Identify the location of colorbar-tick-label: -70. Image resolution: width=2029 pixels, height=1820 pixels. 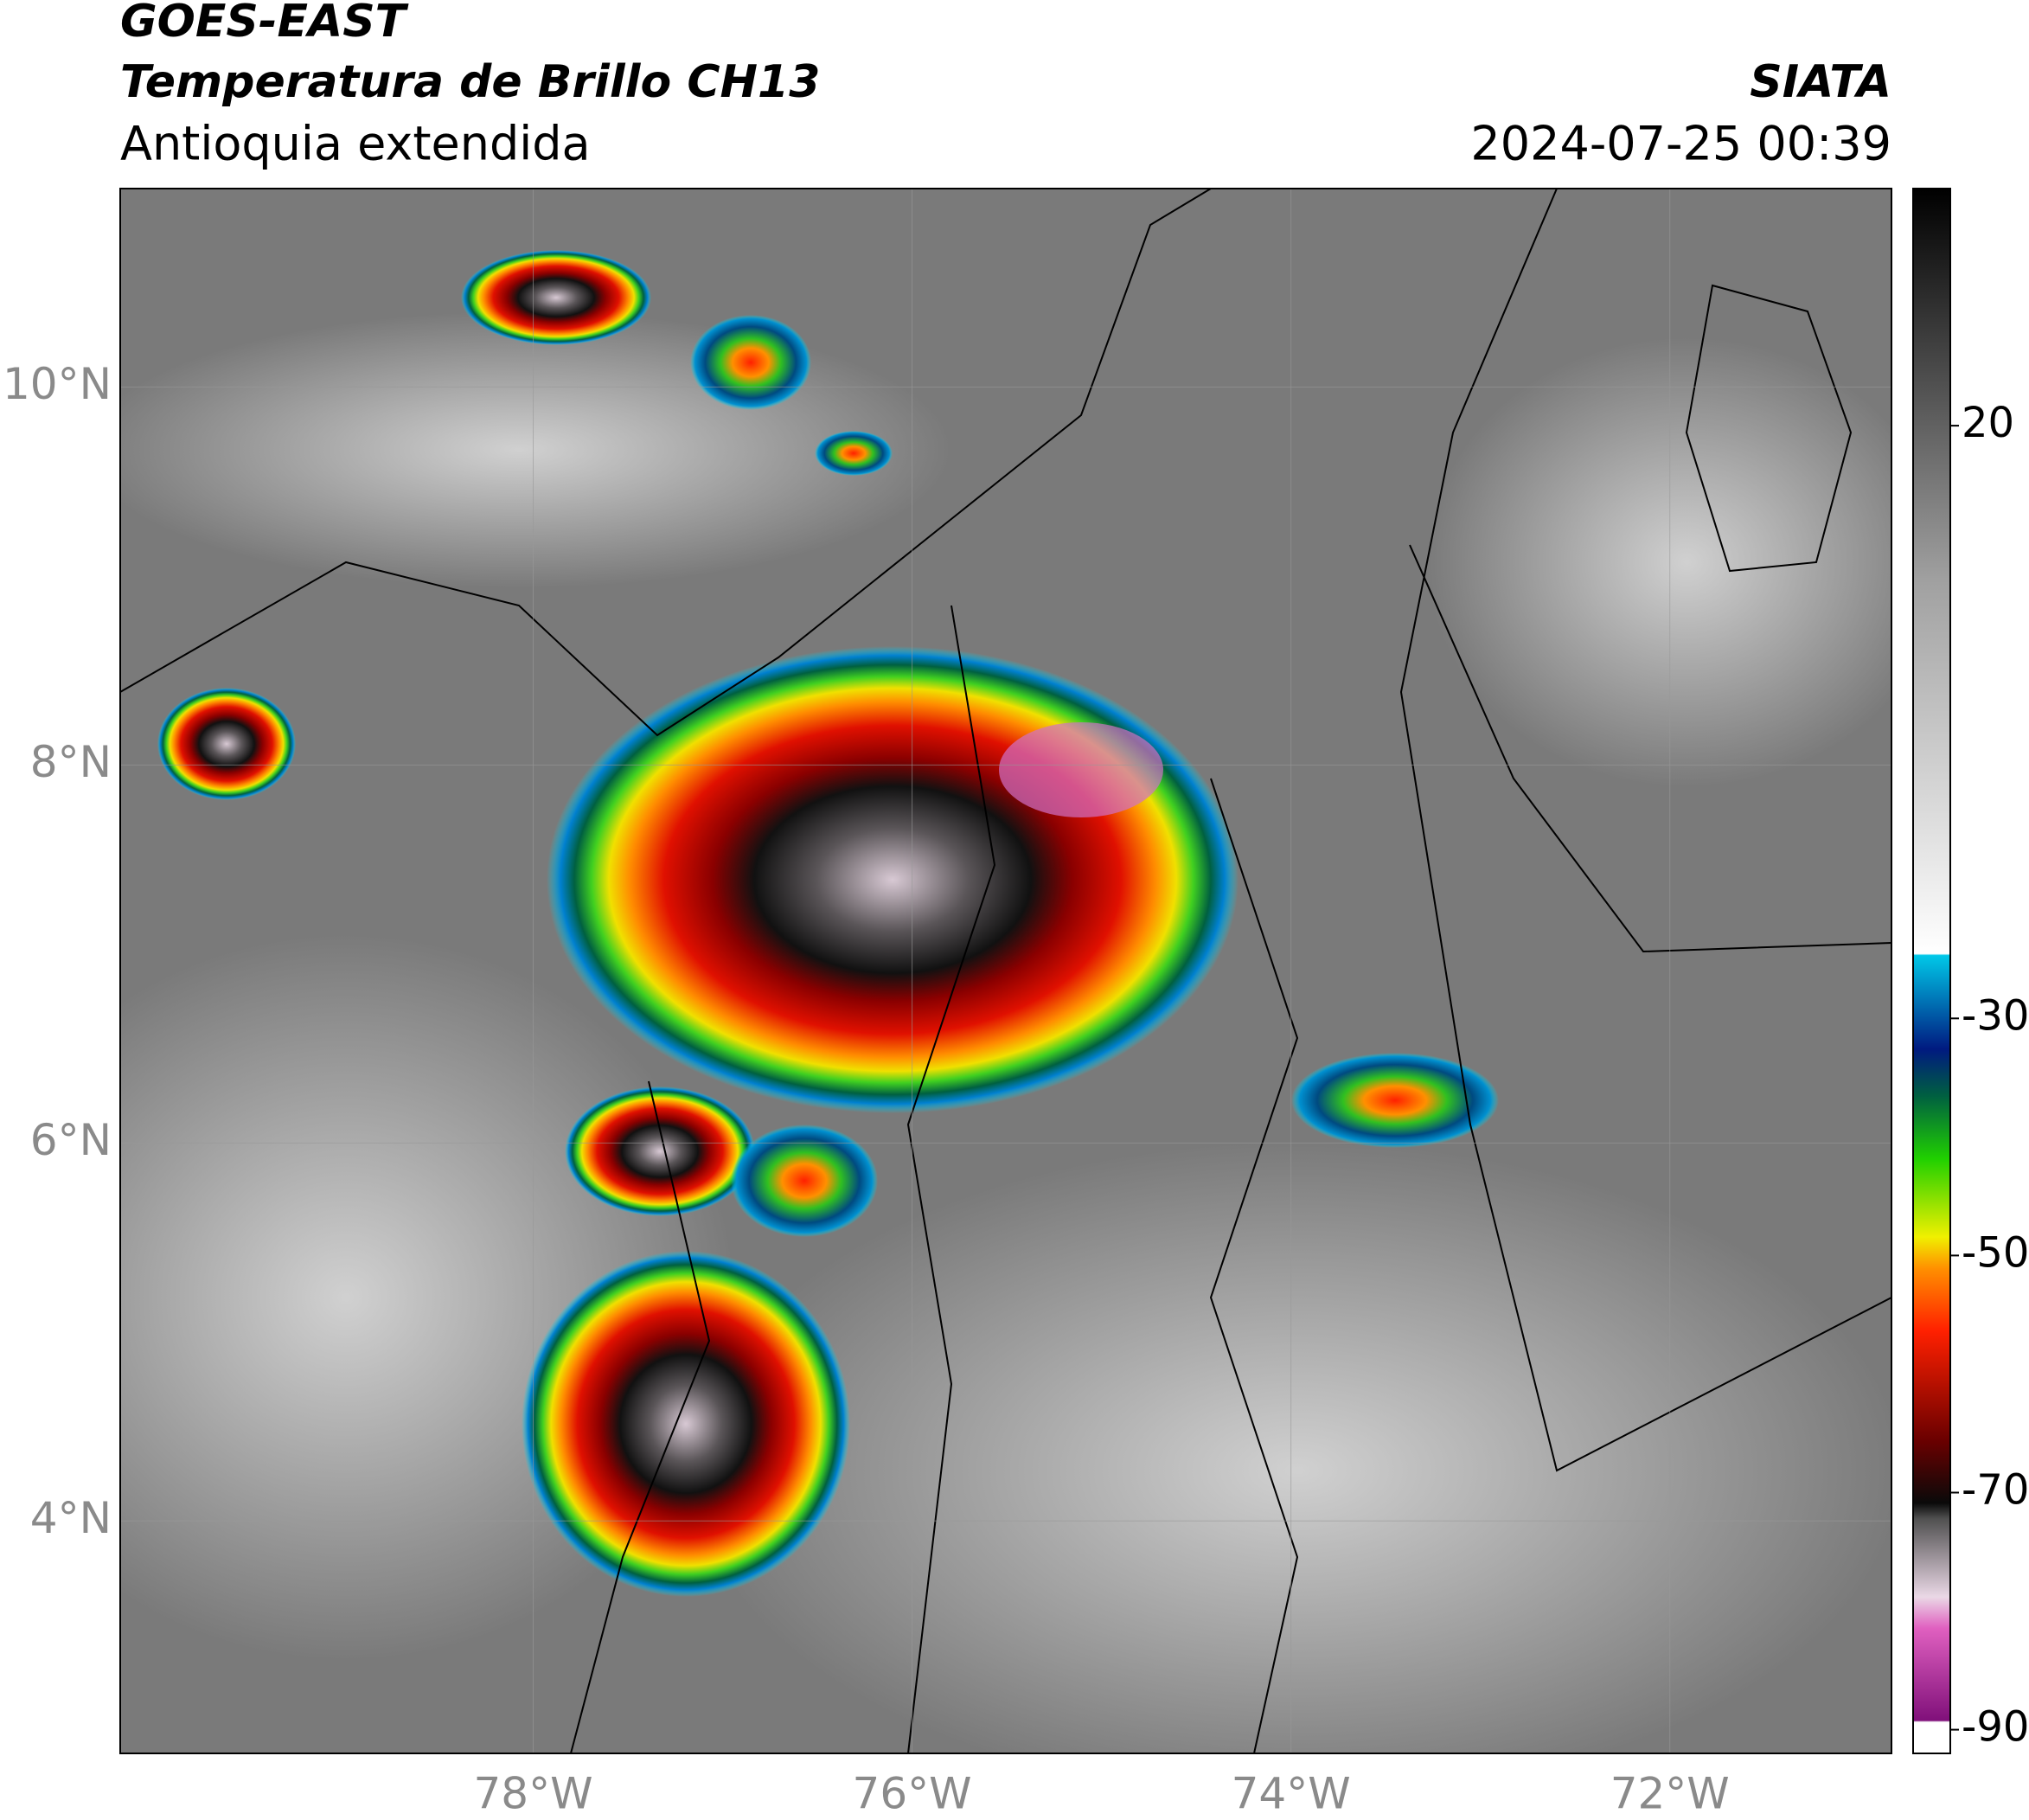
(1995, 1490).